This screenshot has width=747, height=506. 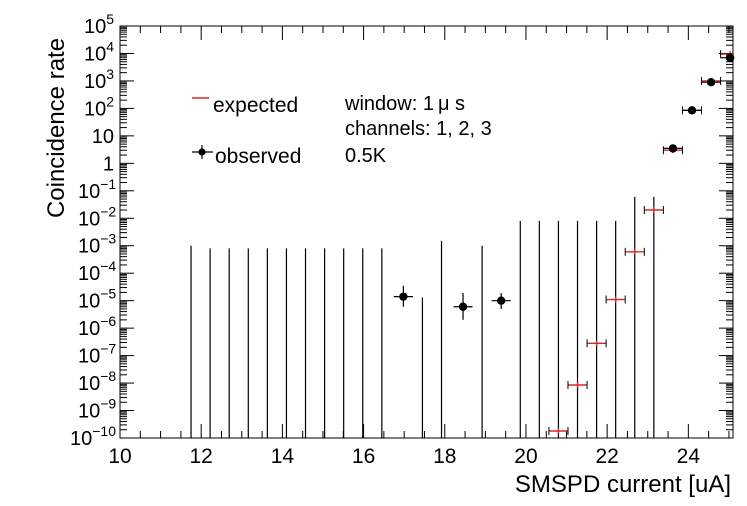 What do you see at coordinates (99, 79) in the screenshot?
I see `y-tick-label: 10³` at bounding box center [99, 79].